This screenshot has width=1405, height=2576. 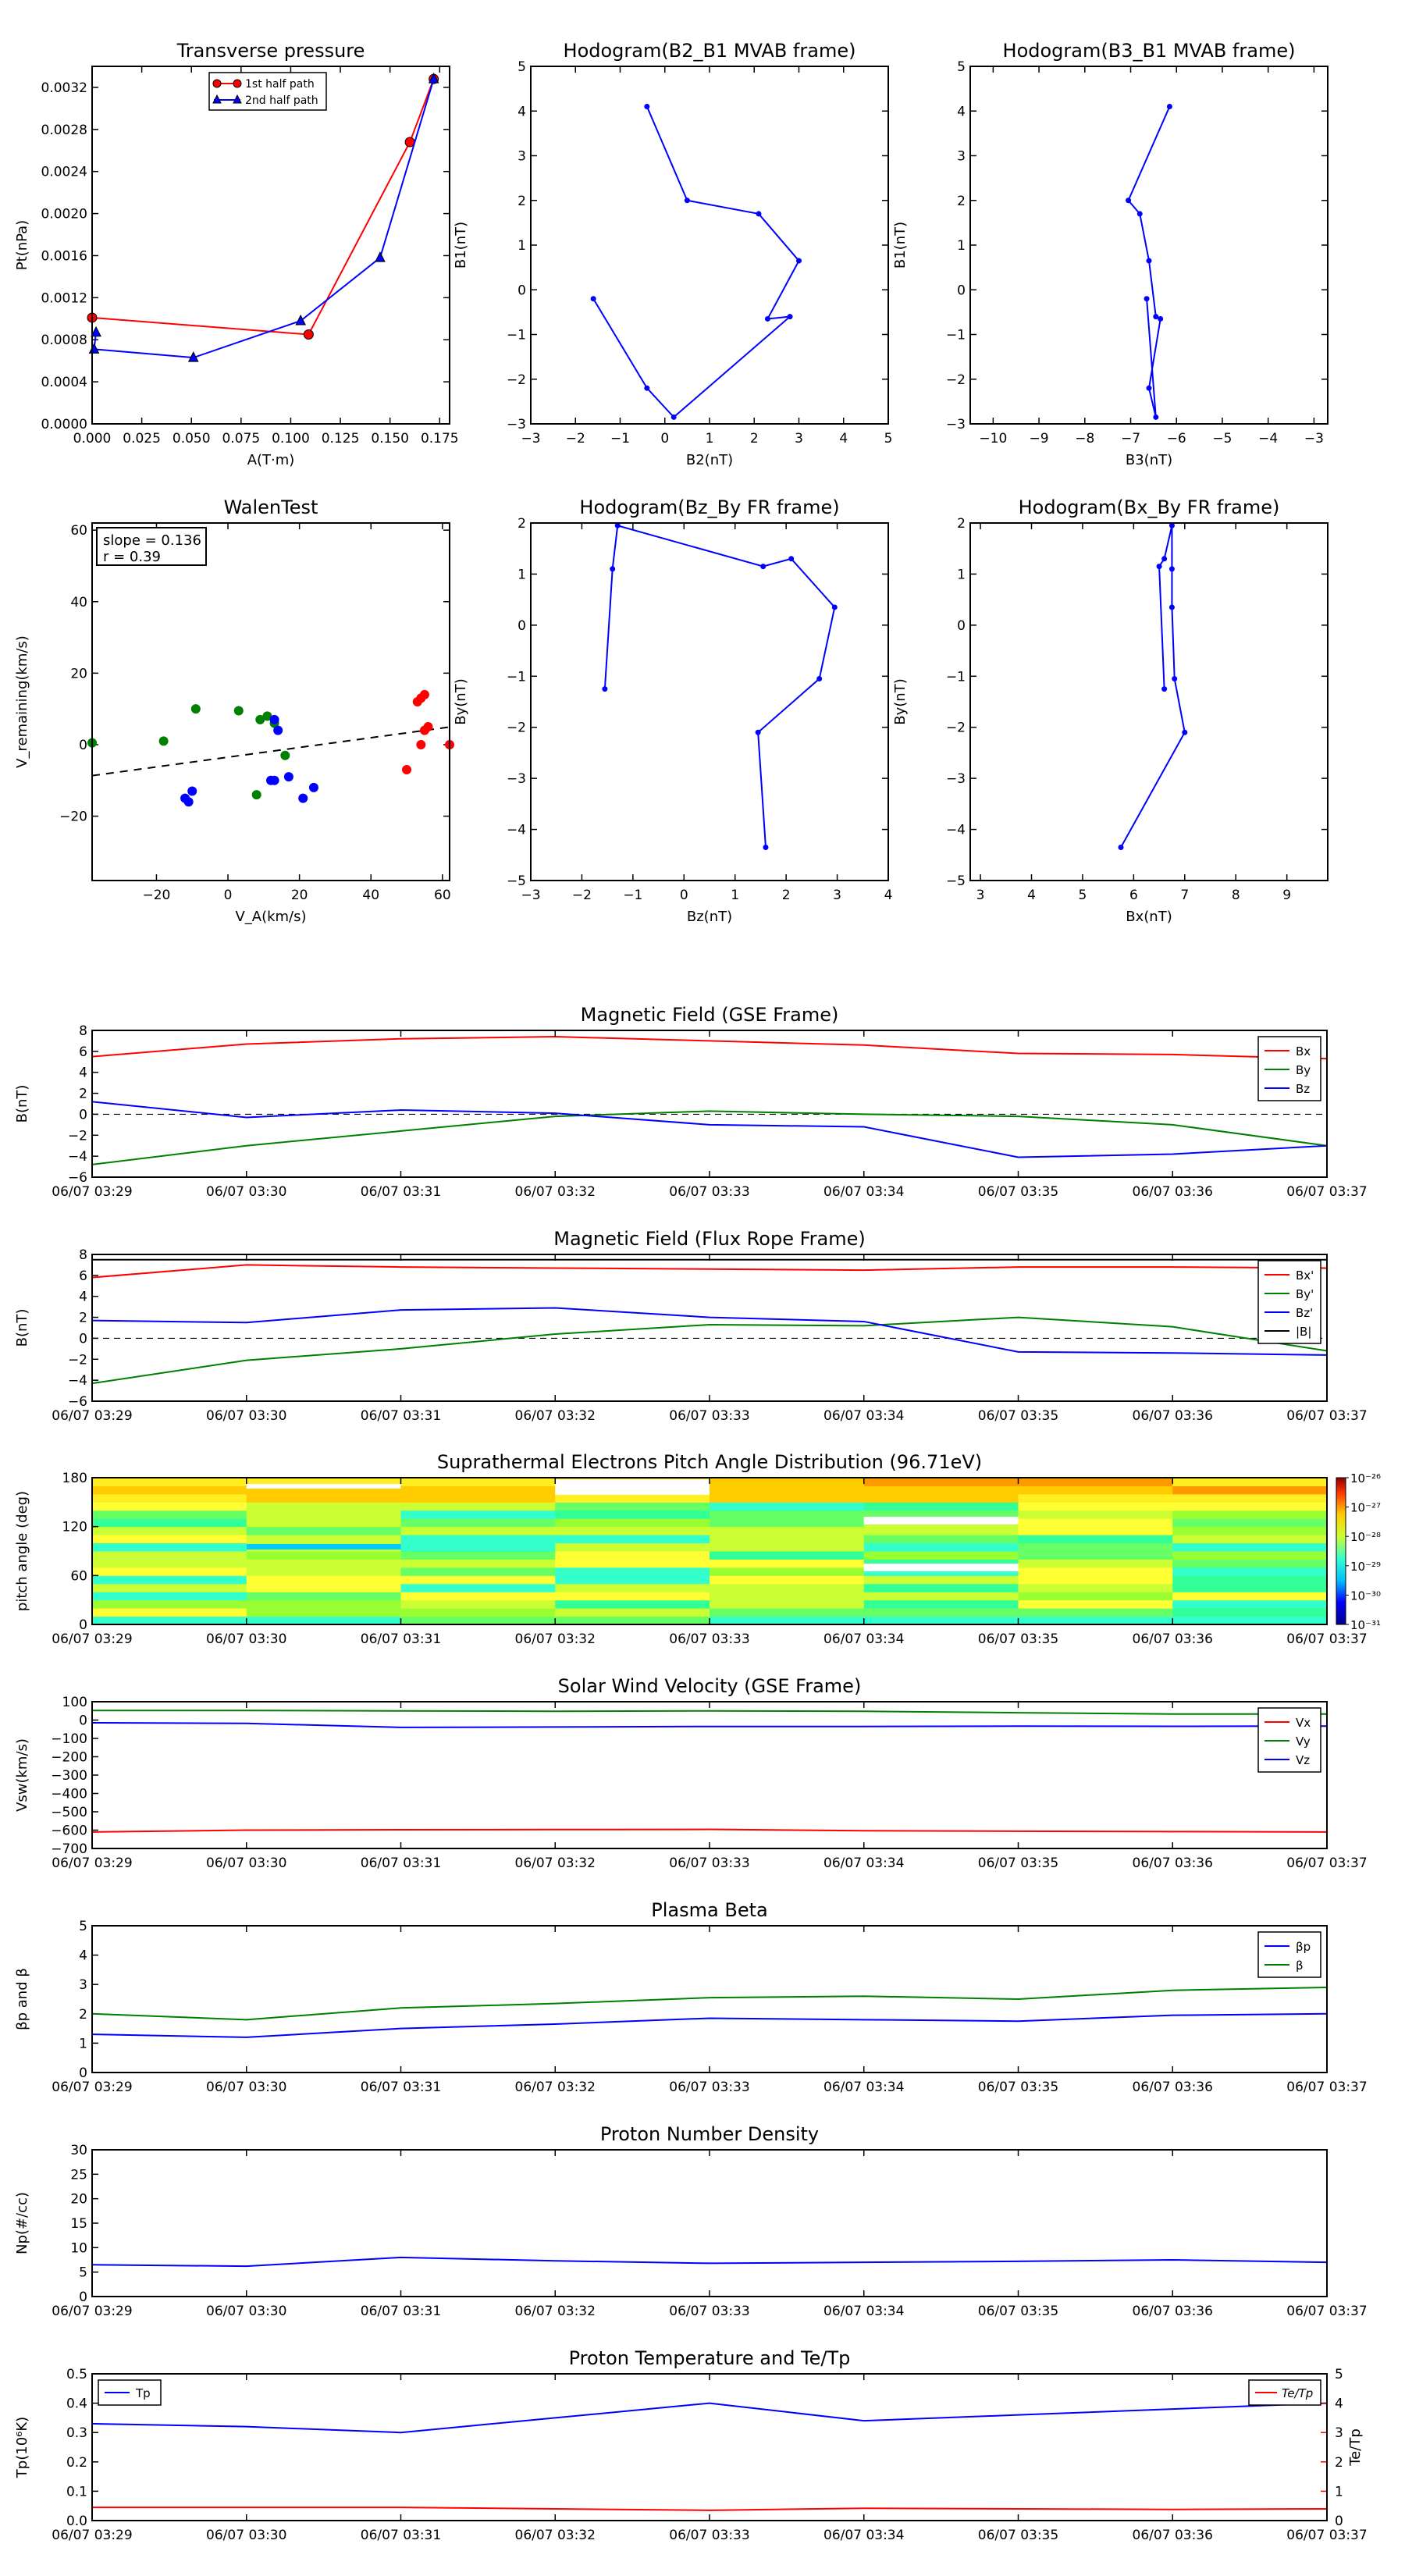 What do you see at coordinates (69, 1795) in the screenshot?
I see `y-tick-label: −400` at bounding box center [69, 1795].